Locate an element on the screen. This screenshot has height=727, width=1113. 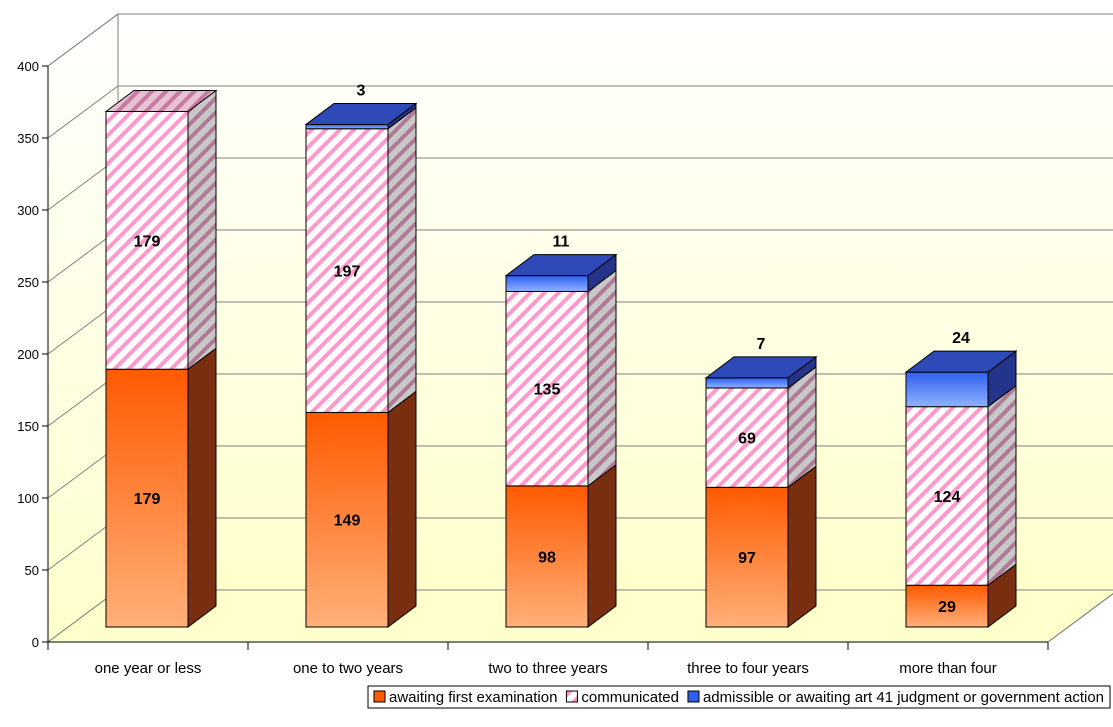
y-tick-label: 400 is located at coordinates (28, 66).